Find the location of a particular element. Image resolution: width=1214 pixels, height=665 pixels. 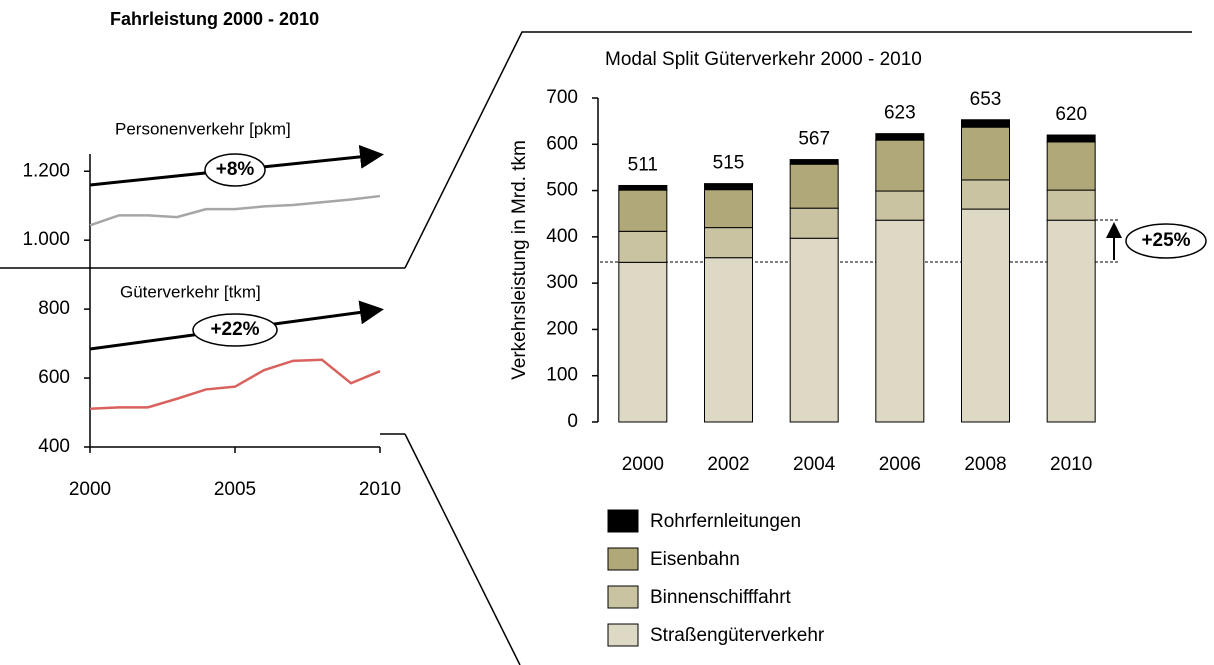

legend-label: Eisenbahn is located at coordinates (695, 559).